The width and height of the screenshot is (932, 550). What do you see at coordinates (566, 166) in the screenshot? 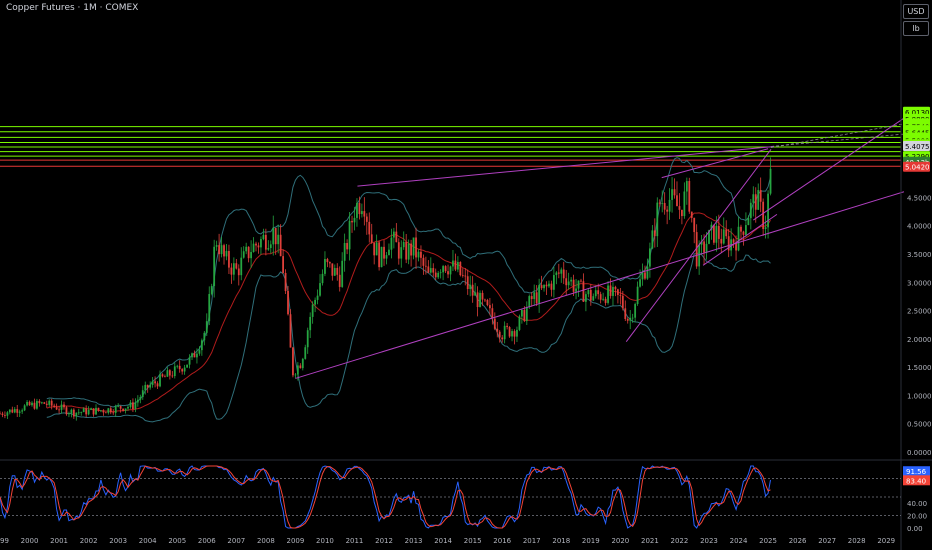
I see `trendline` at bounding box center [566, 166].